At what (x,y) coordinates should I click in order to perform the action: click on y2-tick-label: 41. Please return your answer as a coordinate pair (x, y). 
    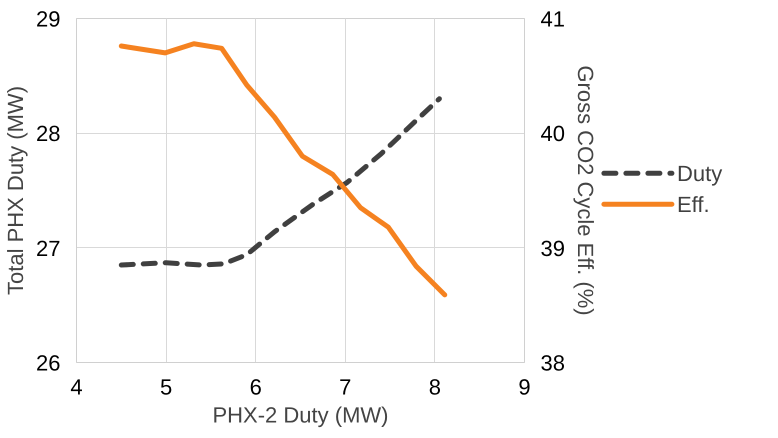
    Looking at the image, I should click on (552, 19).